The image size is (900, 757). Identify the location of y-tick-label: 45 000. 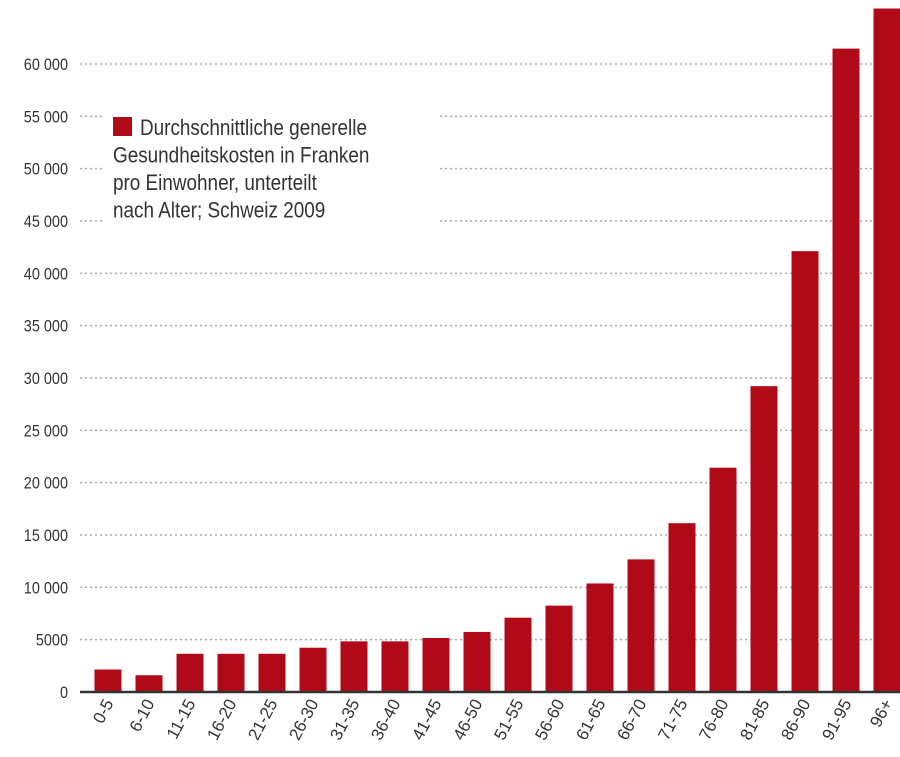
(46, 222).